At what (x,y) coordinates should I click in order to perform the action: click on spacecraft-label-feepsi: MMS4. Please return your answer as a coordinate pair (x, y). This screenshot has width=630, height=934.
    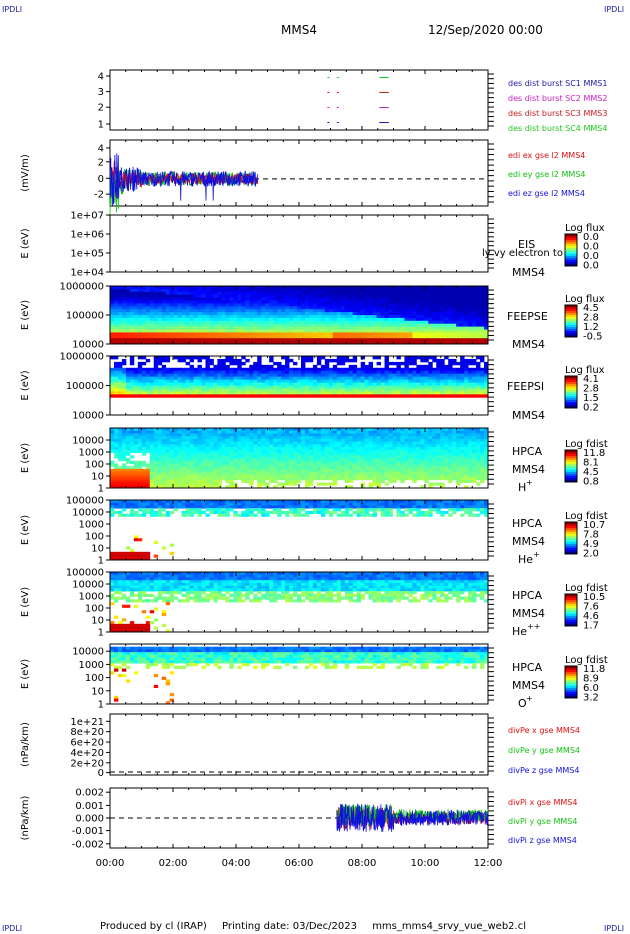
    Looking at the image, I should click on (528, 415).